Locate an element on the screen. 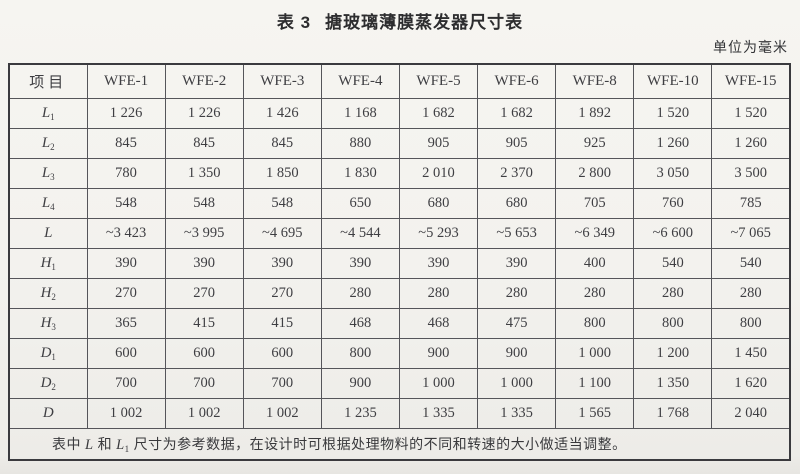  table-row: H3 365 415 415 468 468 475 800 800 800 is located at coordinates (399, 323).